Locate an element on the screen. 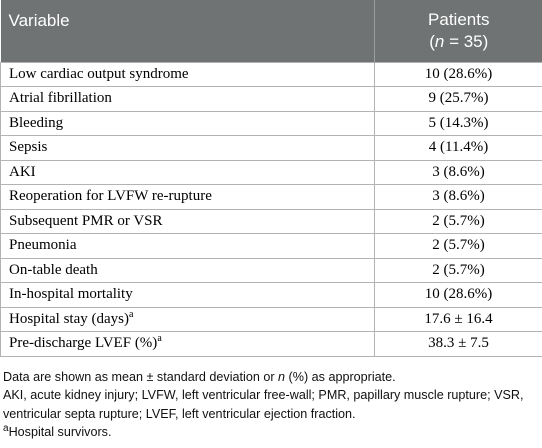  row-variable: On-table death is located at coordinates (187, 270).